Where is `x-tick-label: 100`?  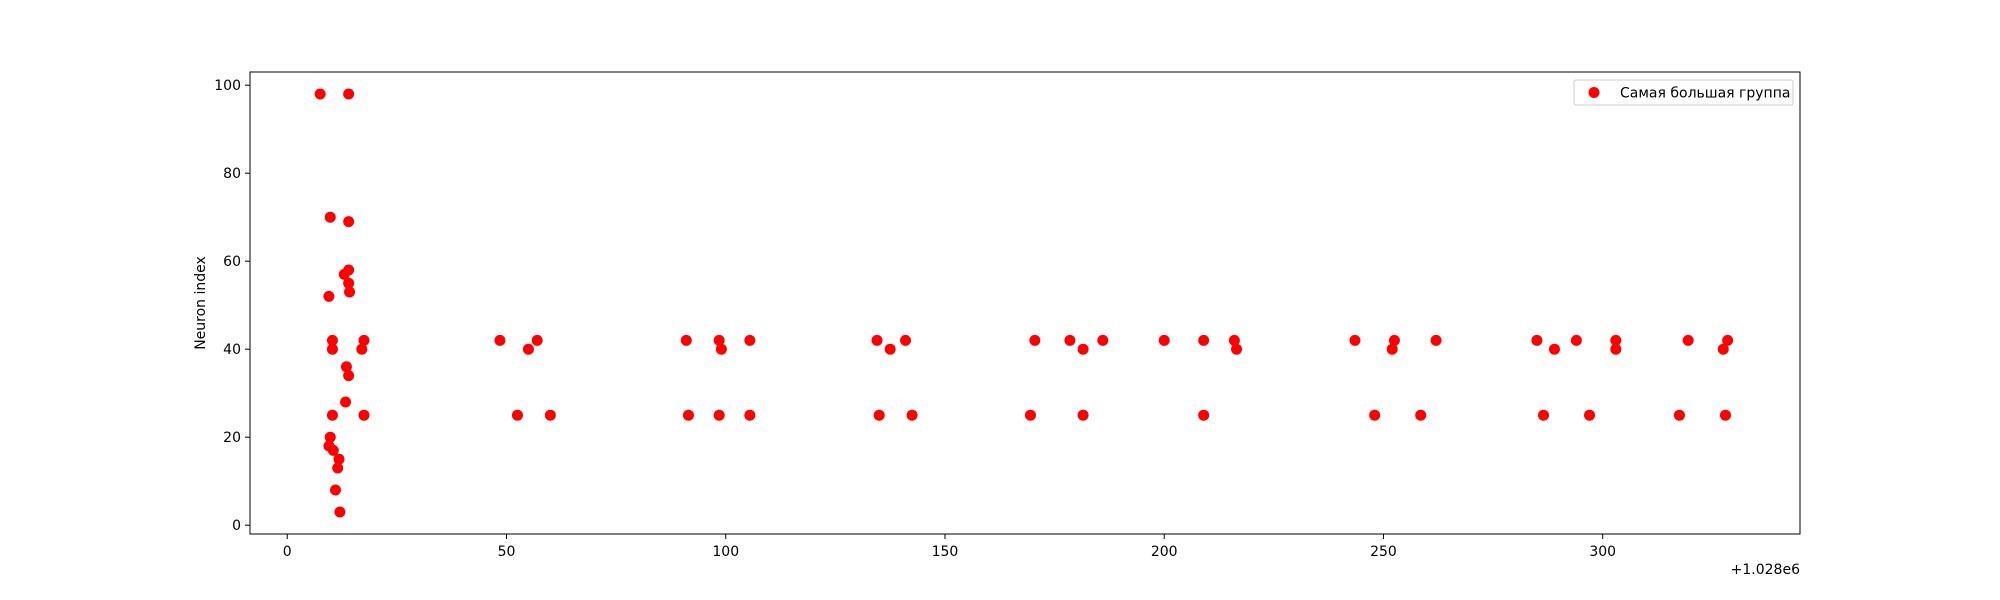
x-tick-label: 100 is located at coordinates (725, 552).